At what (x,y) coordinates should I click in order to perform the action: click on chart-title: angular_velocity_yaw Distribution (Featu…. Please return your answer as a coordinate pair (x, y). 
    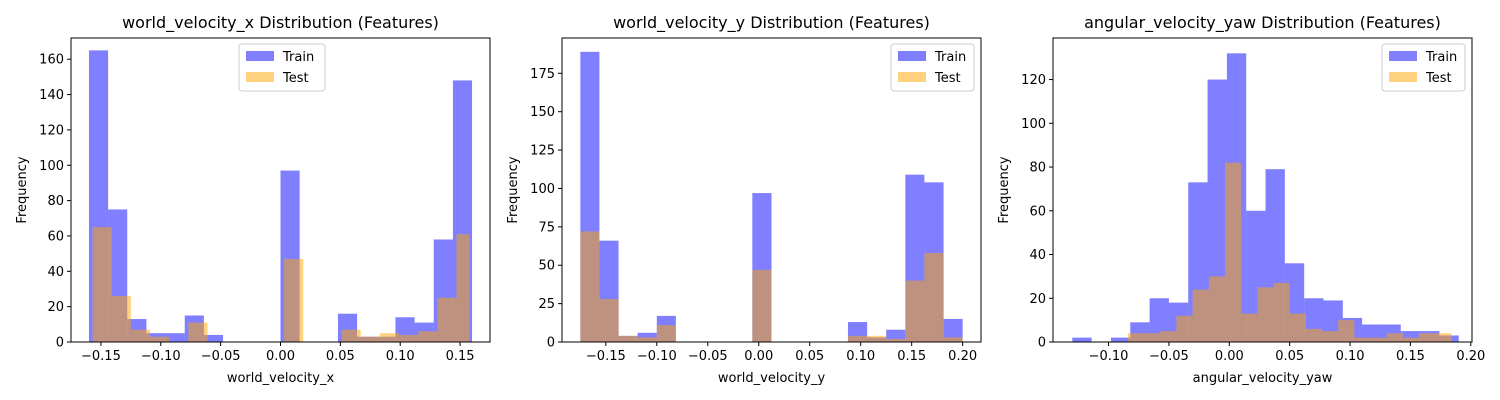
    Looking at the image, I should click on (1262, 23).